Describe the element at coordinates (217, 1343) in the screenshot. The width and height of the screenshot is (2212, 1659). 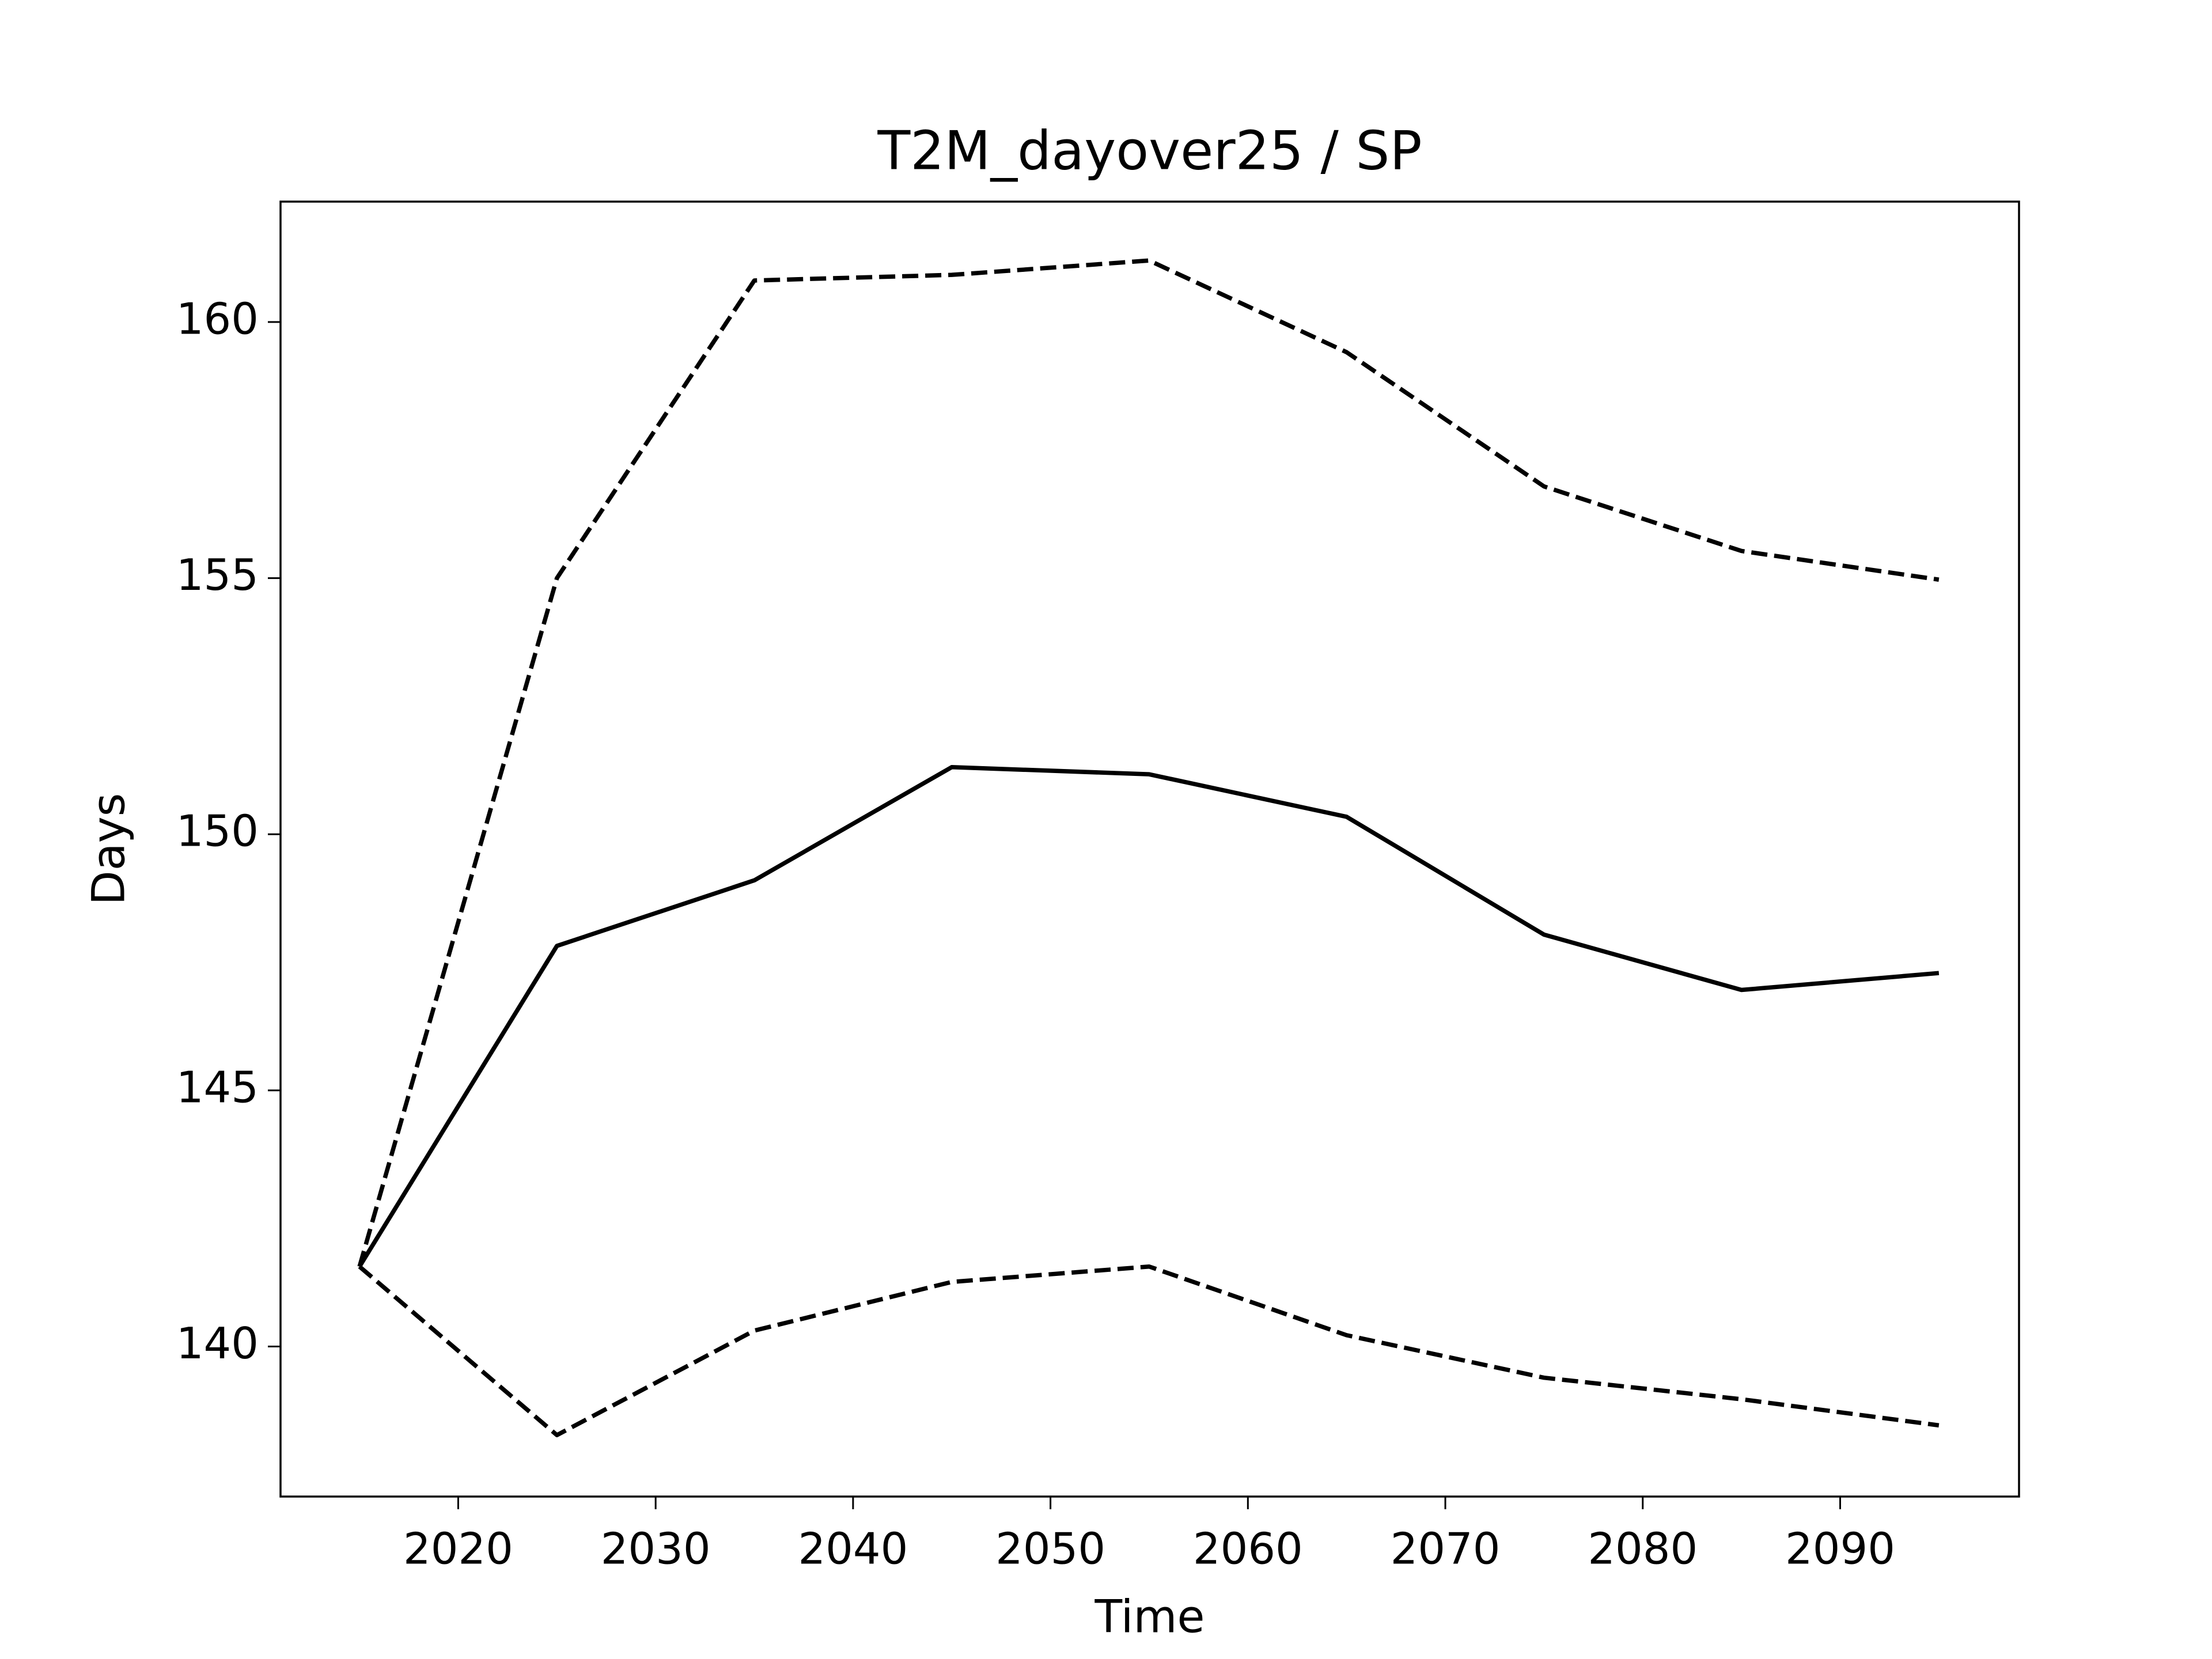
I see `y-tick-label: 140` at that location.